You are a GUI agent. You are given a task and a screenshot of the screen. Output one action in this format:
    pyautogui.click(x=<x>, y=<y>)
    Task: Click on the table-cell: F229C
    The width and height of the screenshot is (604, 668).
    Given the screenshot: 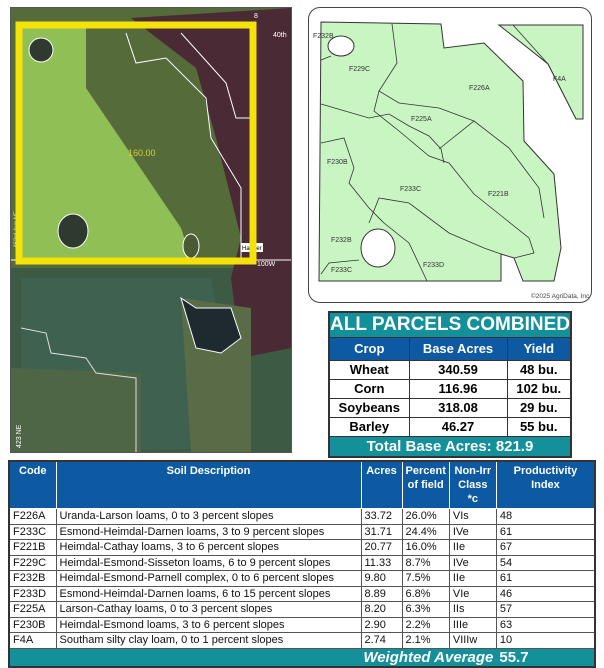 What is the action you would take?
    pyautogui.click(x=32, y=562)
    